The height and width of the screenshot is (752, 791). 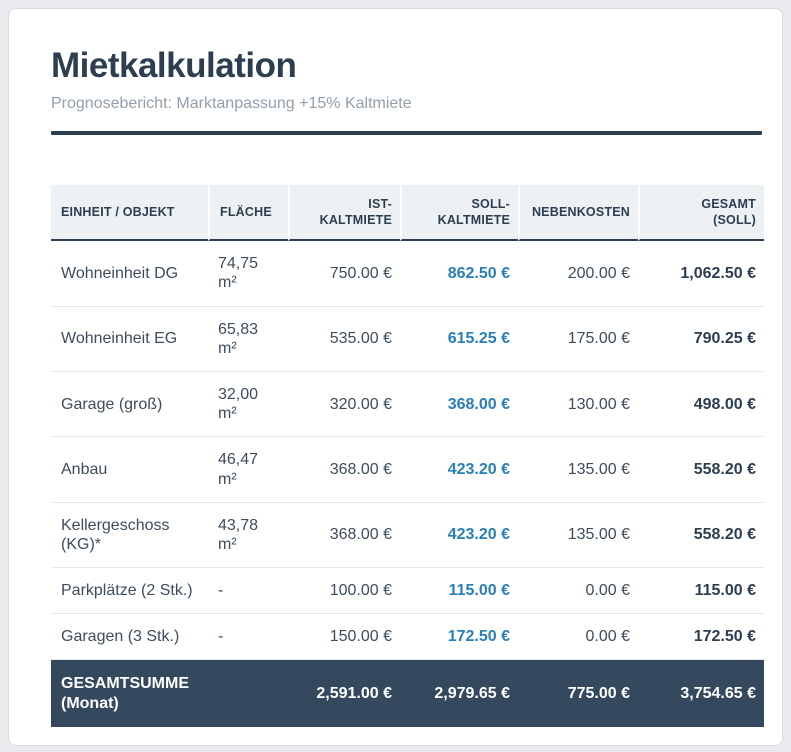 I want to click on soll-kaltmiete-value: 862.50 €, so click(x=459, y=274).